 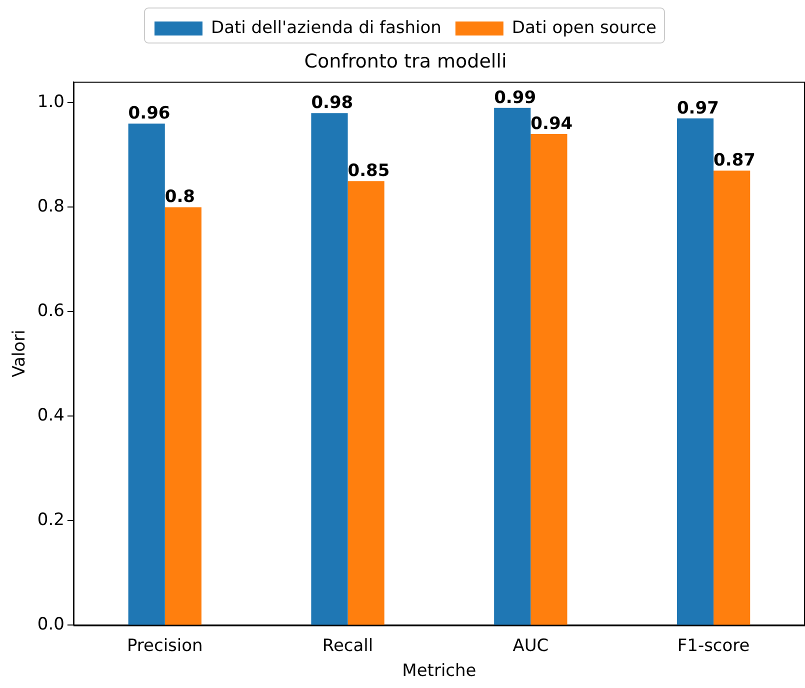 I want to click on data-label: 0.94, so click(x=551, y=124).